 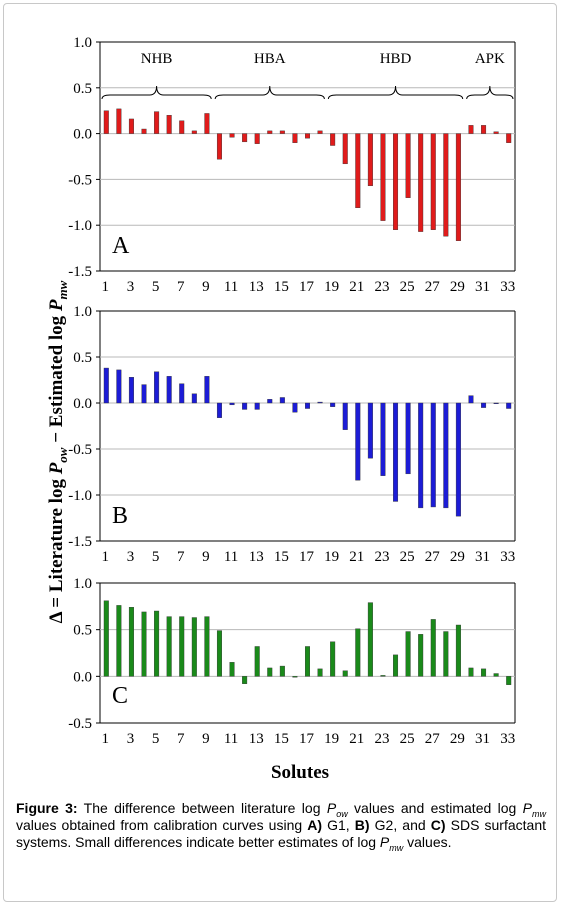 What do you see at coordinates (384, 842) in the screenshot?
I see `caption-p-3: P` at bounding box center [384, 842].